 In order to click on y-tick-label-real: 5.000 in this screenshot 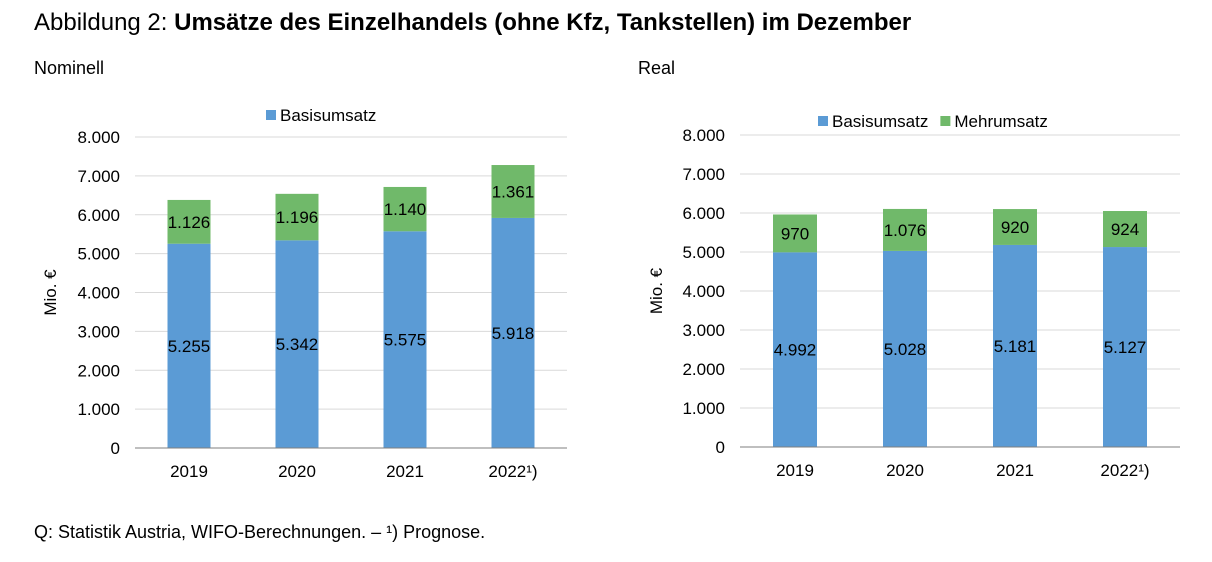, I will do `click(703, 252)`.